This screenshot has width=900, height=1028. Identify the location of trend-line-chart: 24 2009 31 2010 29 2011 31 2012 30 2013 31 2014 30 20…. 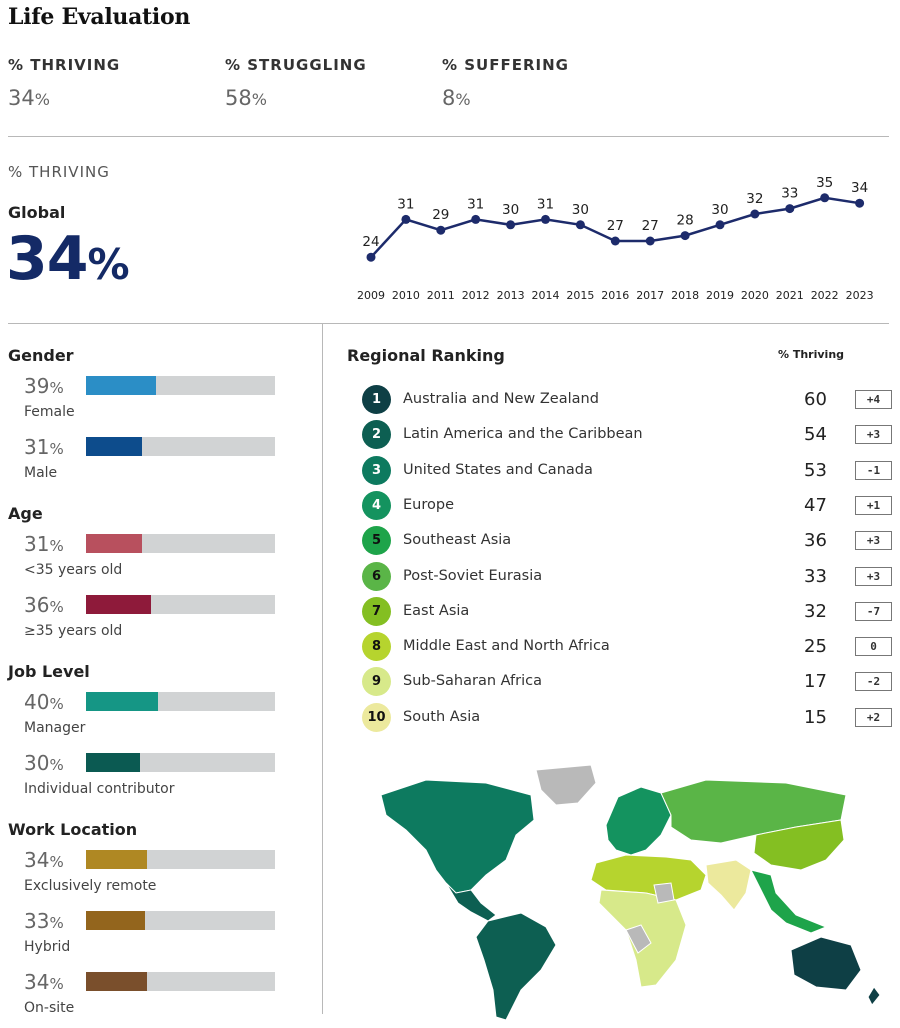
(615, 238).